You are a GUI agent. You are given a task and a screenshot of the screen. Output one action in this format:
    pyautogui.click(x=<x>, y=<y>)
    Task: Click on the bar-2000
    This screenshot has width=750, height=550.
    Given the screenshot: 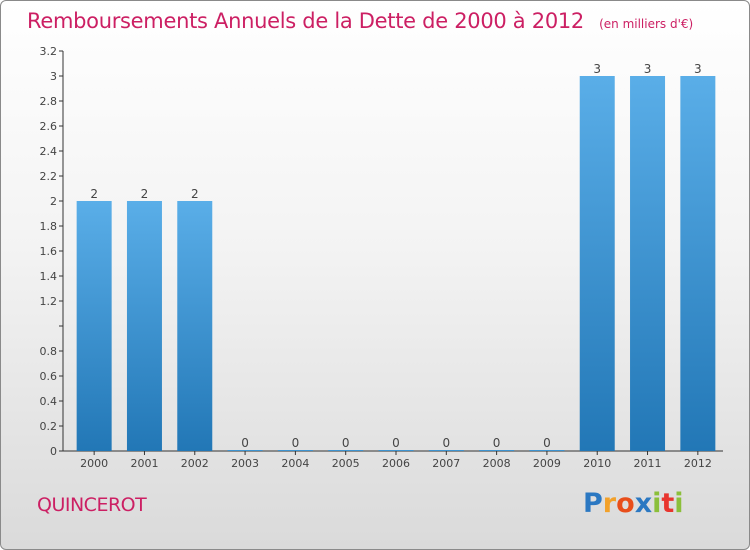 What is the action you would take?
    pyautogui.click(x=94, y=326)
    